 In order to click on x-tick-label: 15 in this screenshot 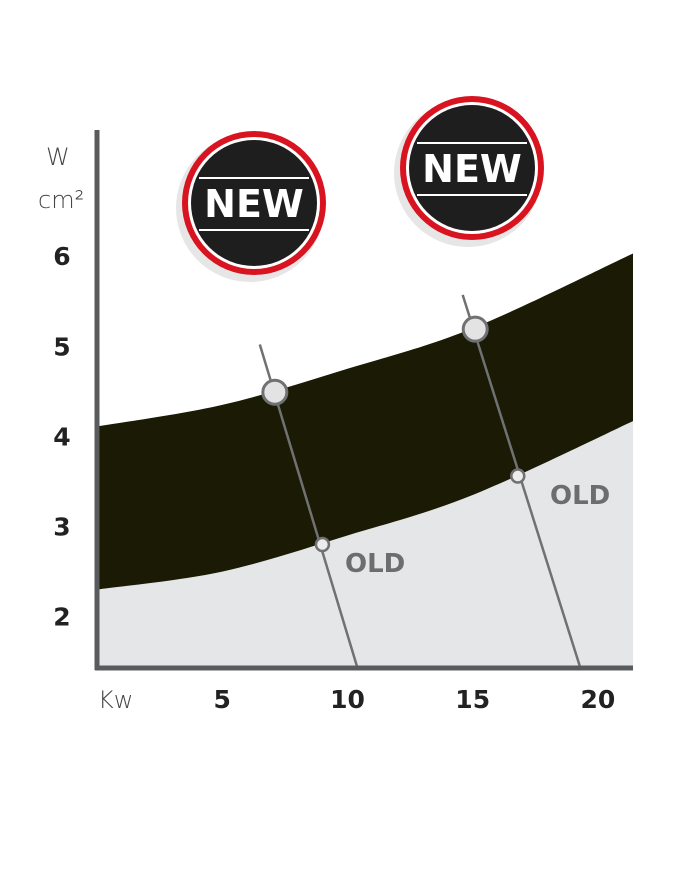, I will do `click(472, 699)`.